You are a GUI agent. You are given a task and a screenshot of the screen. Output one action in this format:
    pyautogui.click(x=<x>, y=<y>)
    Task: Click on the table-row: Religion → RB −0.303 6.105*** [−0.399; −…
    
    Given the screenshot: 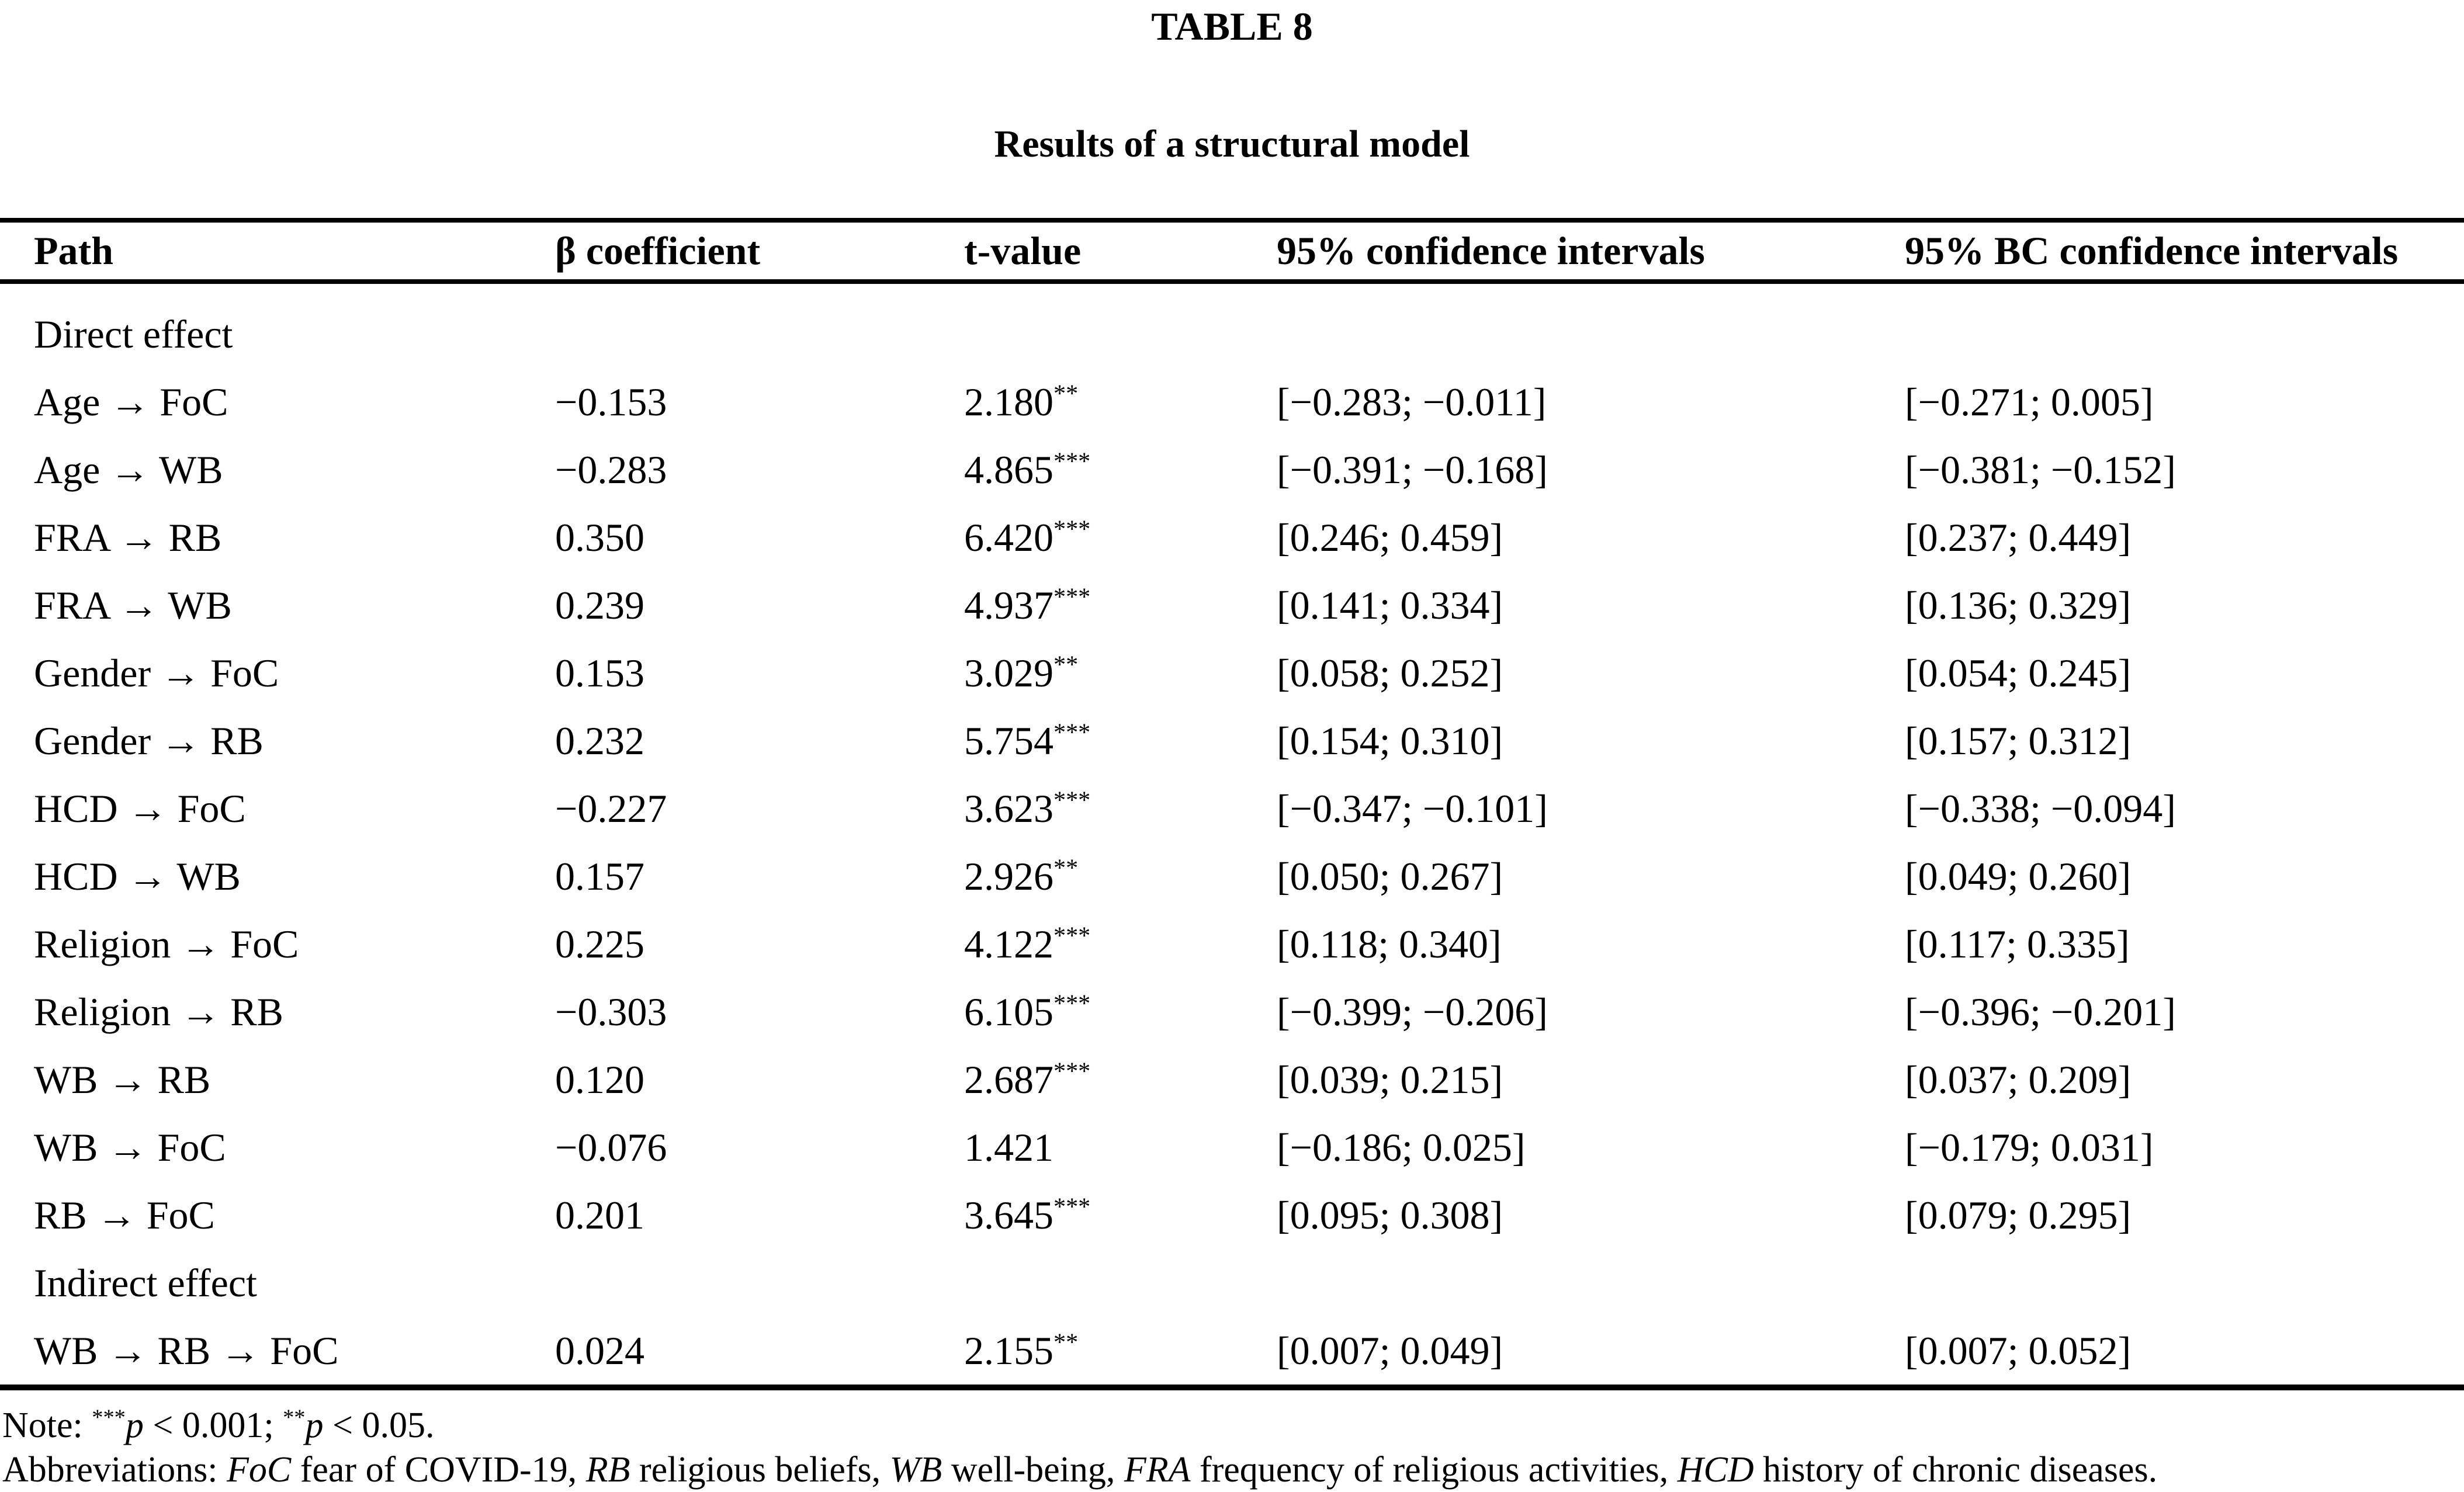 What is the action you would take?
    pyautogui.click(x=1232, y=1012)
    